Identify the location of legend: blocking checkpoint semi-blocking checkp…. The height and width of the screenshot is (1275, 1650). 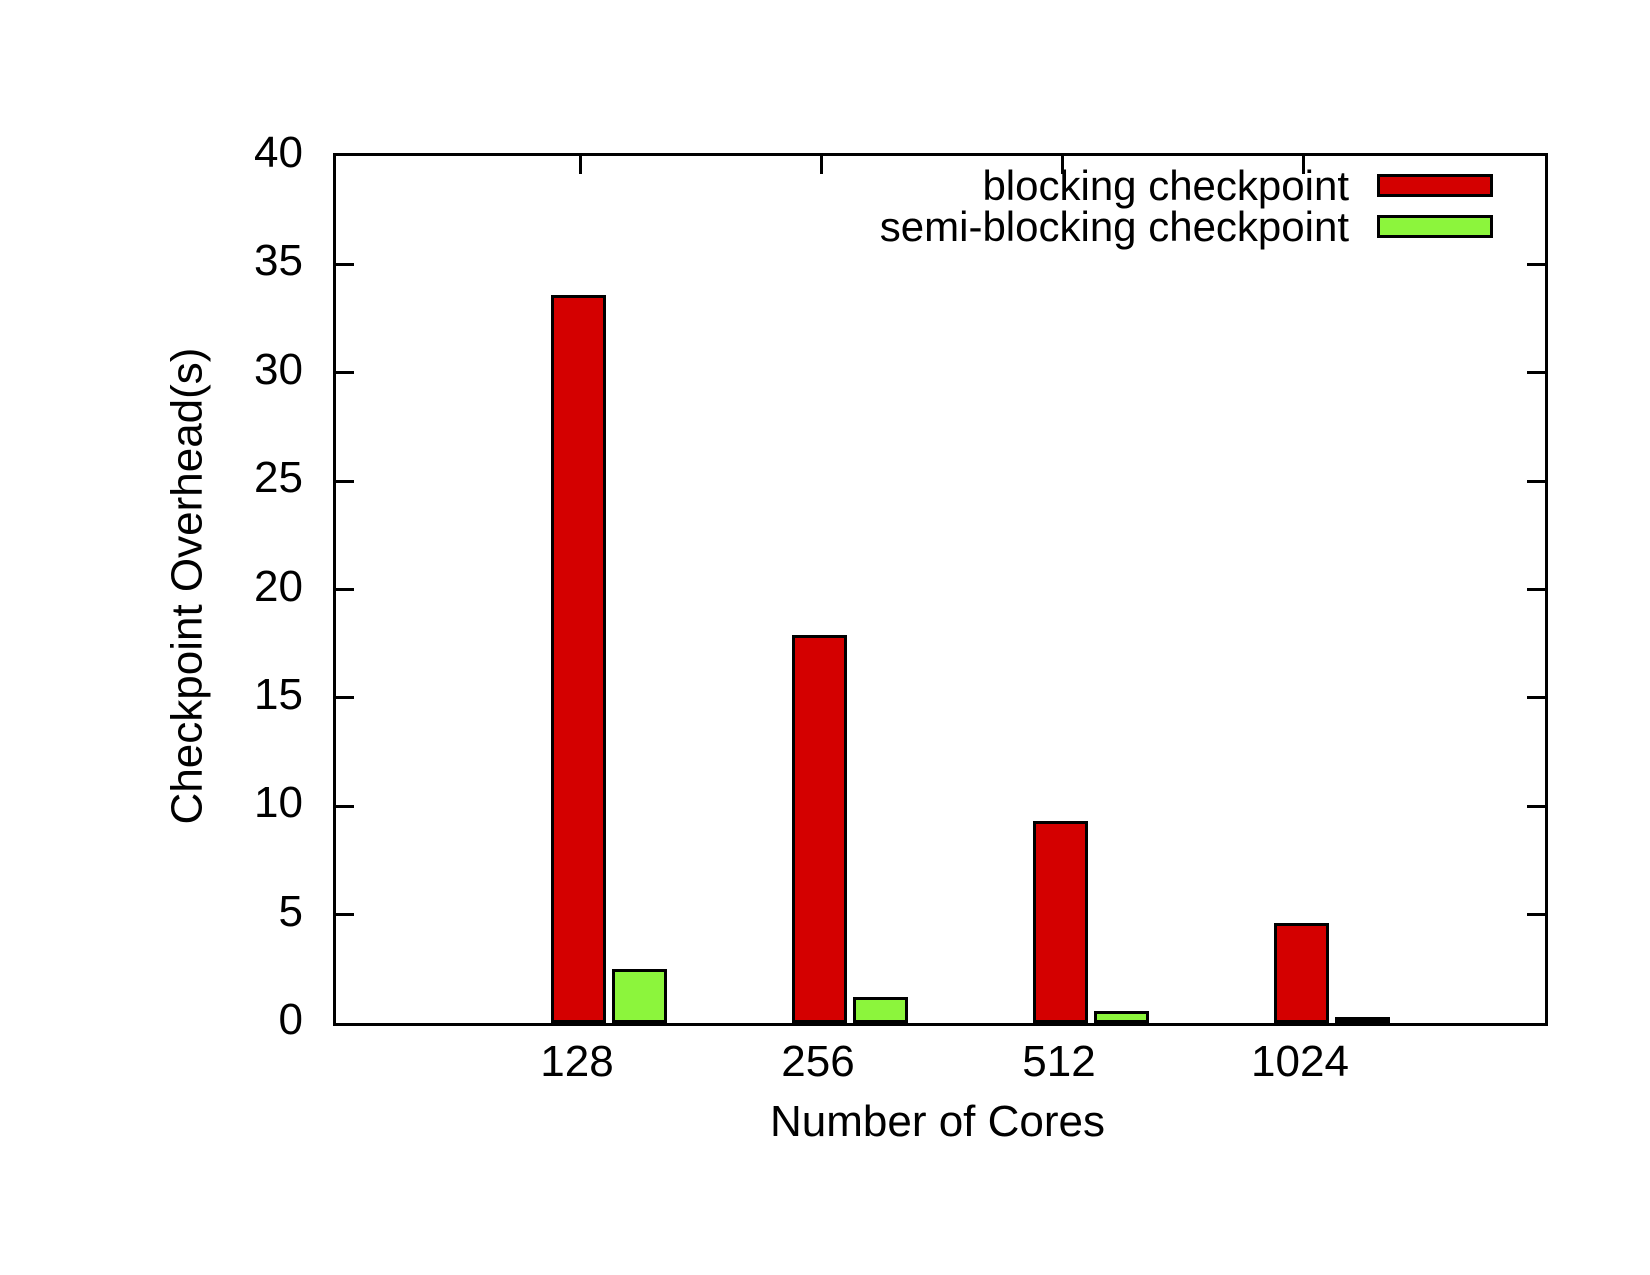
(1186, 206).